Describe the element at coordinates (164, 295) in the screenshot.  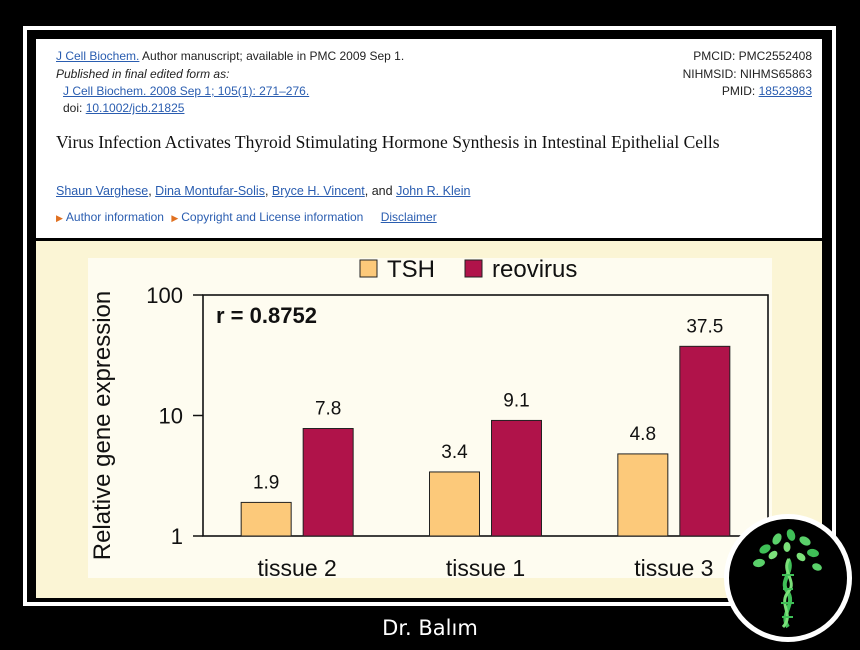
I see `y-tick-label: 100` at that location.